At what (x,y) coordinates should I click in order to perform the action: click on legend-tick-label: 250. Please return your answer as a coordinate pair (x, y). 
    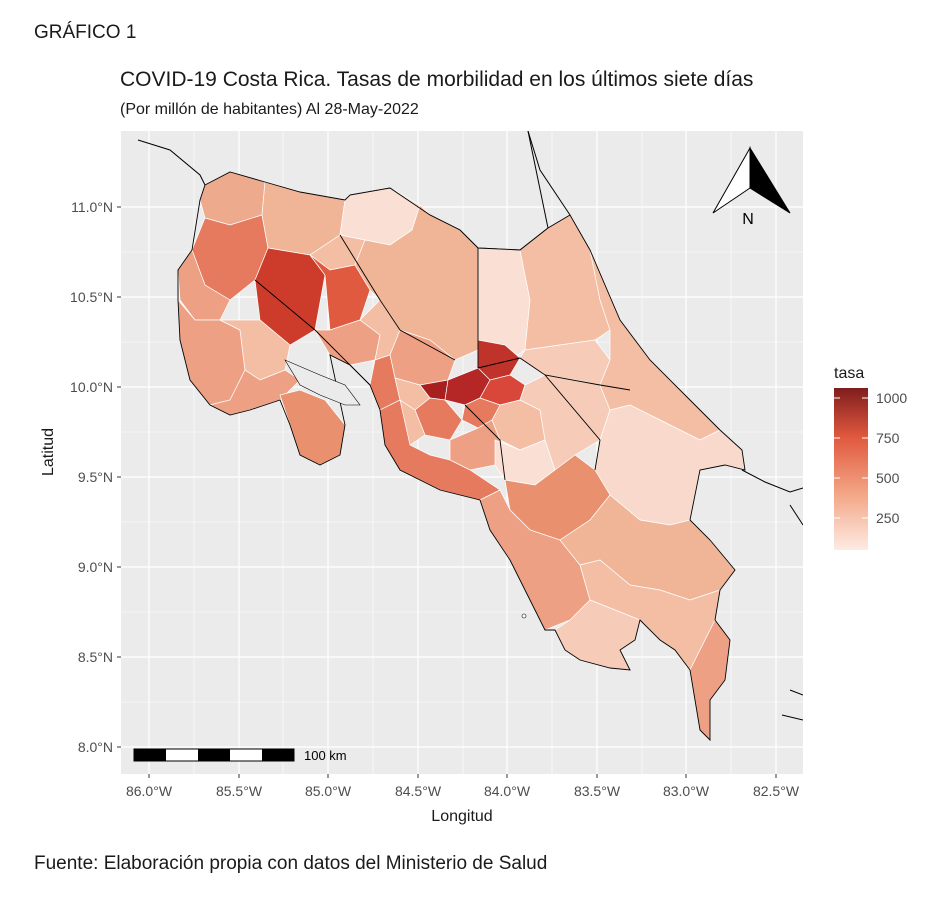
    Looking at the image, I should click on (888, 518).